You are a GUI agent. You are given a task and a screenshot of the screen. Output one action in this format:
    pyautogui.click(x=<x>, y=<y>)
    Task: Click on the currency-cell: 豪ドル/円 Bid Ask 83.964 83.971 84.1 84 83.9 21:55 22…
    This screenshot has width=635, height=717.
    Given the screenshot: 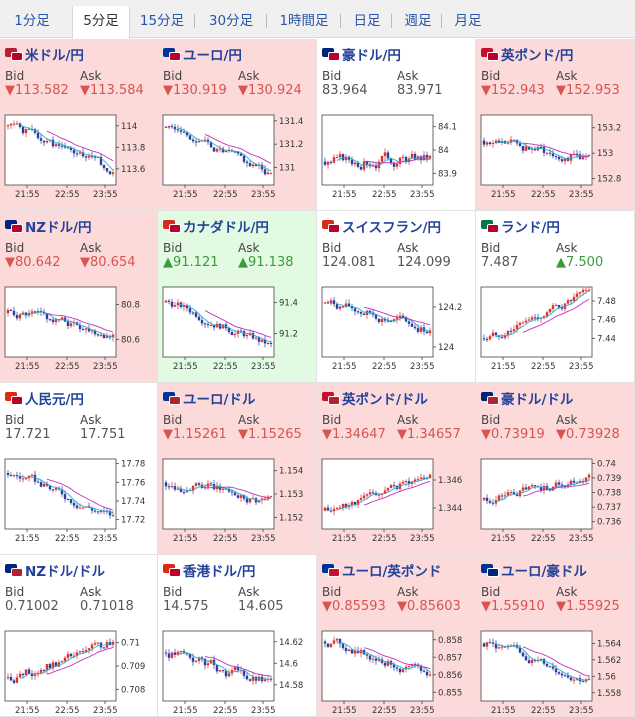 What is the action you would take?
    pyautogui.click(x=396, y=125)
    